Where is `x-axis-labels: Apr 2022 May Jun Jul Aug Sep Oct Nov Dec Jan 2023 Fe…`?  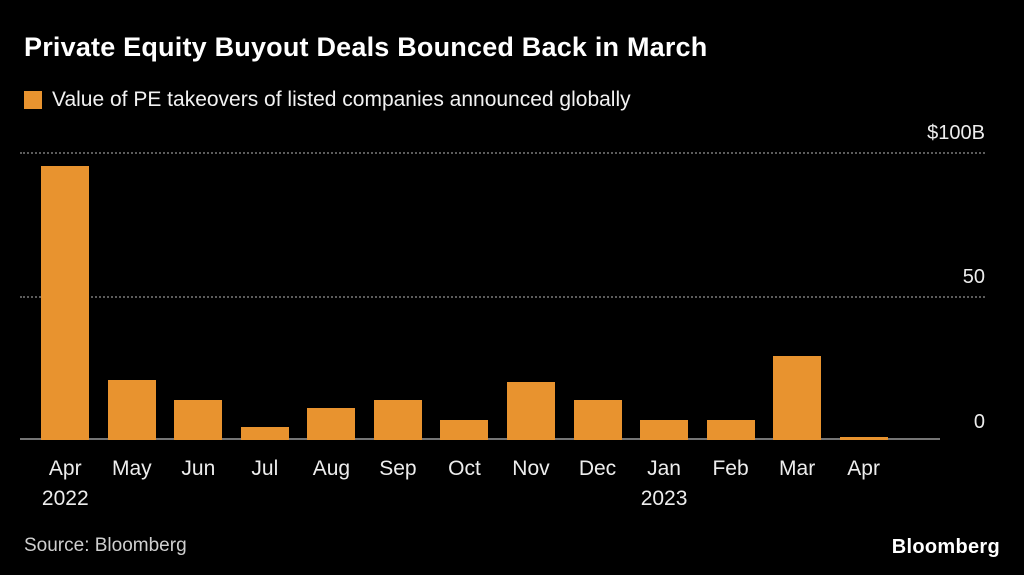
x-axis-labels: Apr 2022 May Jun Jul Aug Sep Oct Nov Dec Jan 2023 Fe… is located at coordinates (464, 484).